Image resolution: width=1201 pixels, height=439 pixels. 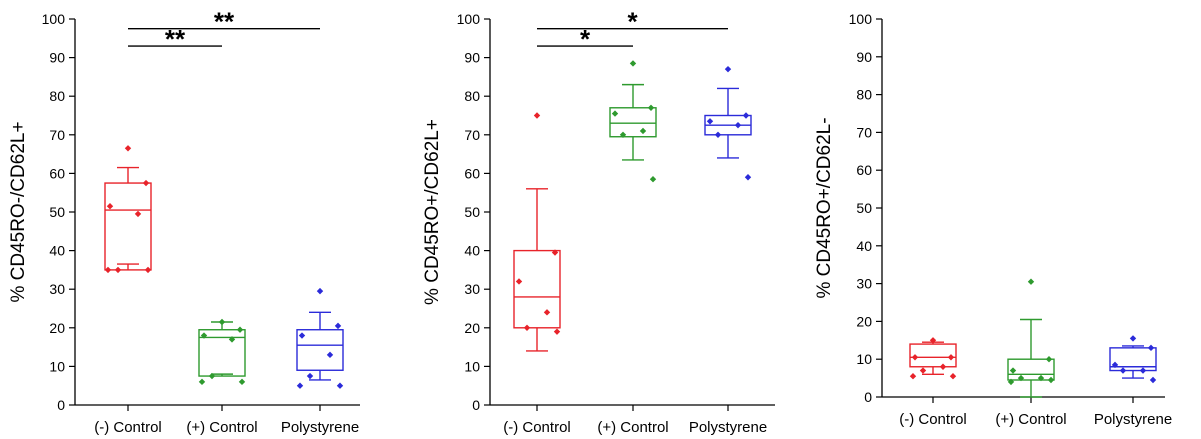 I want to click on y-axis-label: % CD45RO+/CD62L+, so click(x=432, y=212).